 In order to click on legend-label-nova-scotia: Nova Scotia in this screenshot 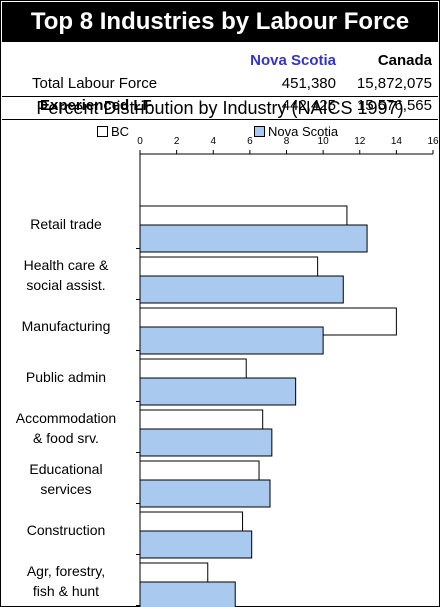, I will do `click(303, 131)`.